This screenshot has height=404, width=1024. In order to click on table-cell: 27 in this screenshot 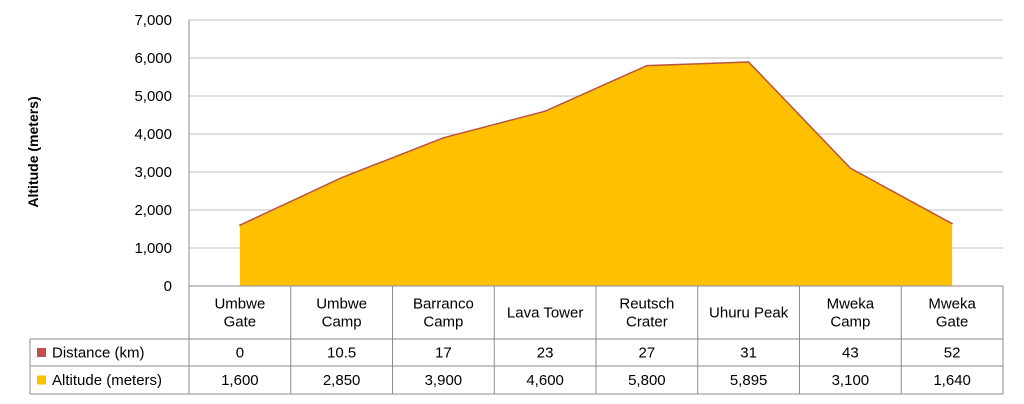, I will do `click(647, 353)`.